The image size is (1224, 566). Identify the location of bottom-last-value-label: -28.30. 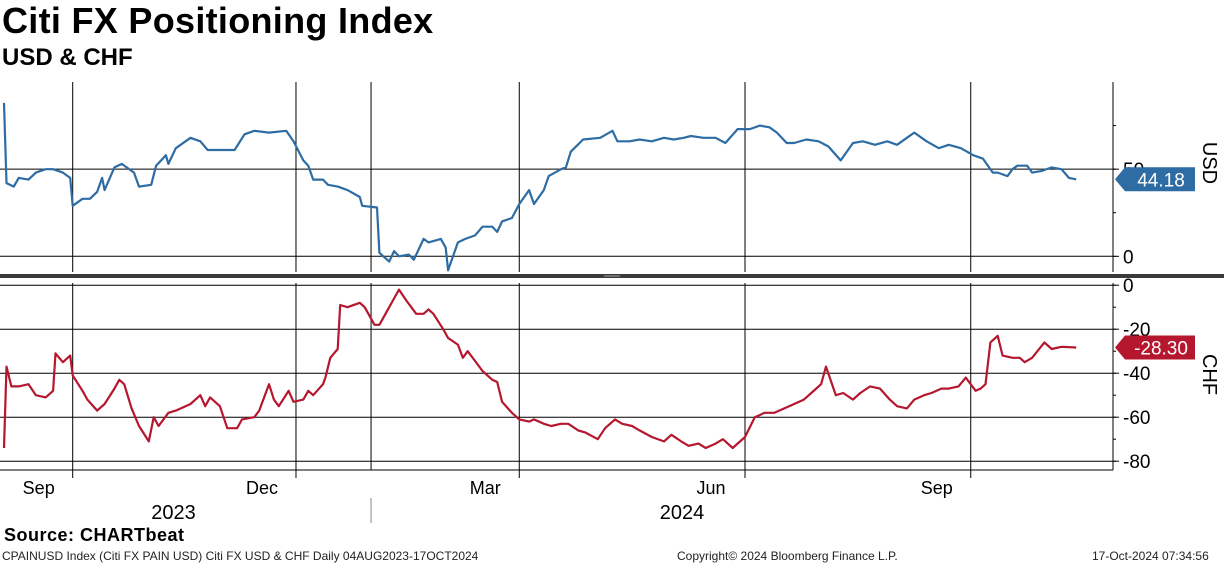
(1161, 348).